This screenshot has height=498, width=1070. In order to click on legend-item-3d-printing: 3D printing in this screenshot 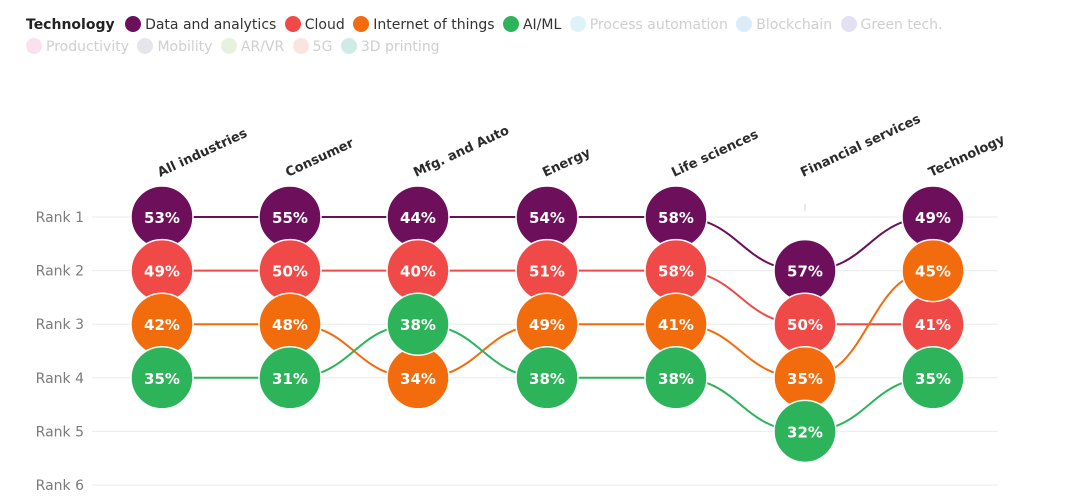, I will do `click(390, 47)`.